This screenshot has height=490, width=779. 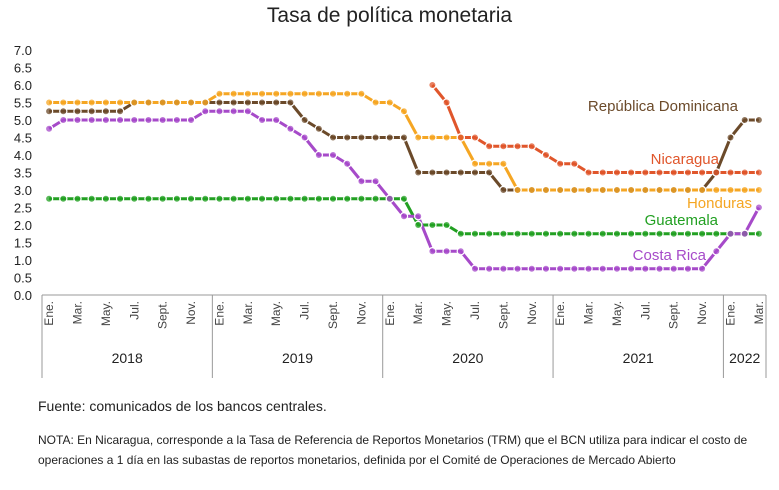 What do you see at coordinates (682, 220) in the screenshot?
I see `series-label: Guatemala` at bounding box center [682, 220].